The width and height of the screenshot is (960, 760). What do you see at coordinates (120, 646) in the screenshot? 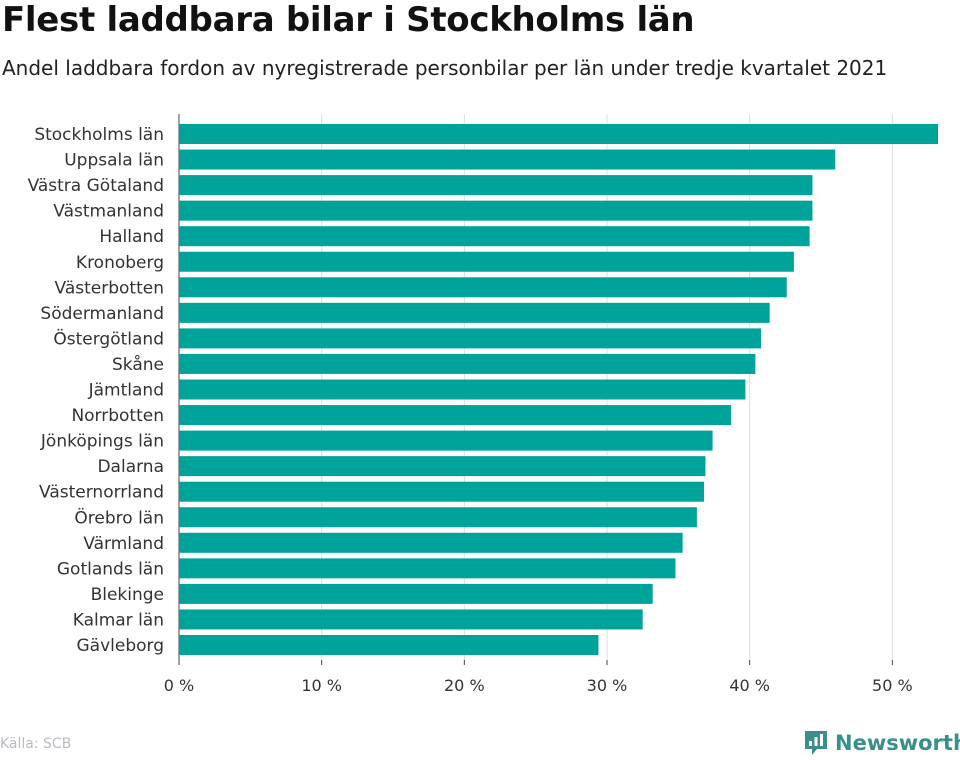
I see `category-label: Gävleborg` at bounding box center [120, 646].